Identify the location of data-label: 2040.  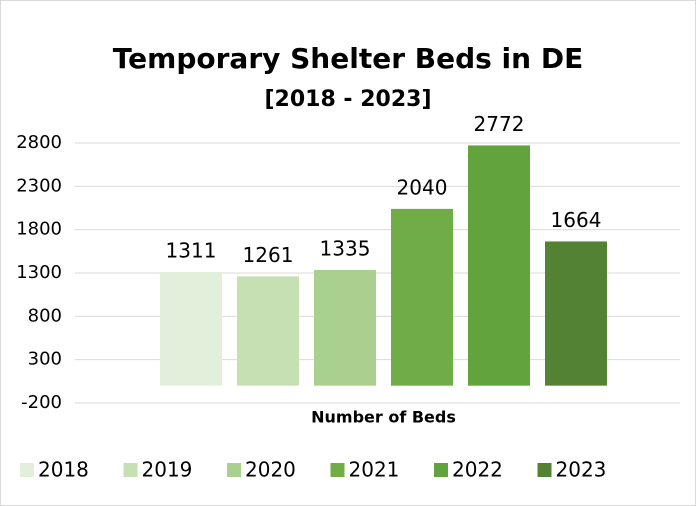
(422, 187).